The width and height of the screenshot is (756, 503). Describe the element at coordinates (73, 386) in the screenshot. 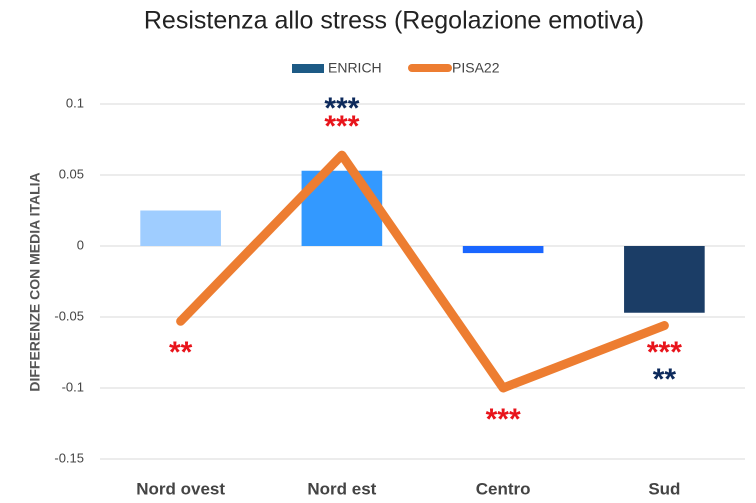

I see `y-tick-label: -0.1` at that location.